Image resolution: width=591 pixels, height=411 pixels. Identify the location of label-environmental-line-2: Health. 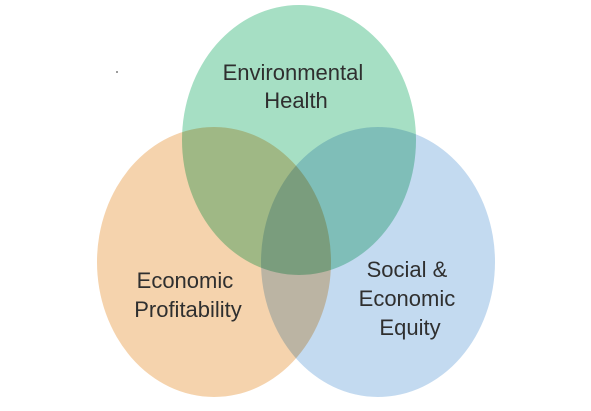
(296, 100).